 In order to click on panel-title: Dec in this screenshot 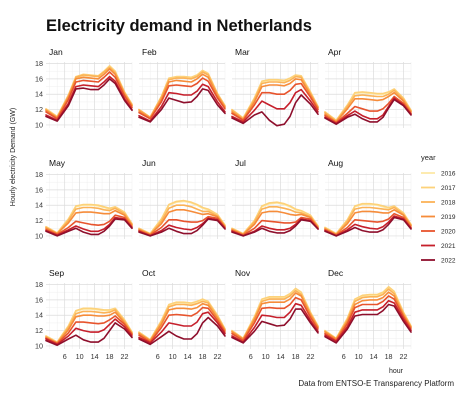, I will do `click(336, 273)`.